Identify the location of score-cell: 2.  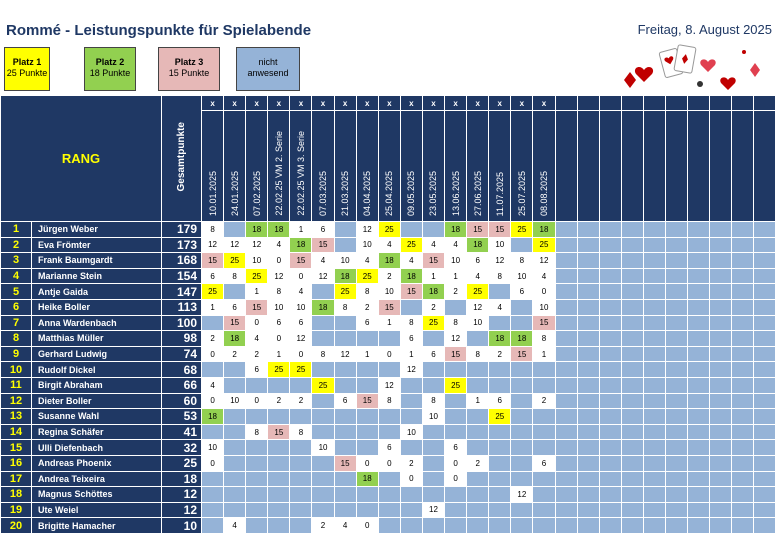
(500, 354).